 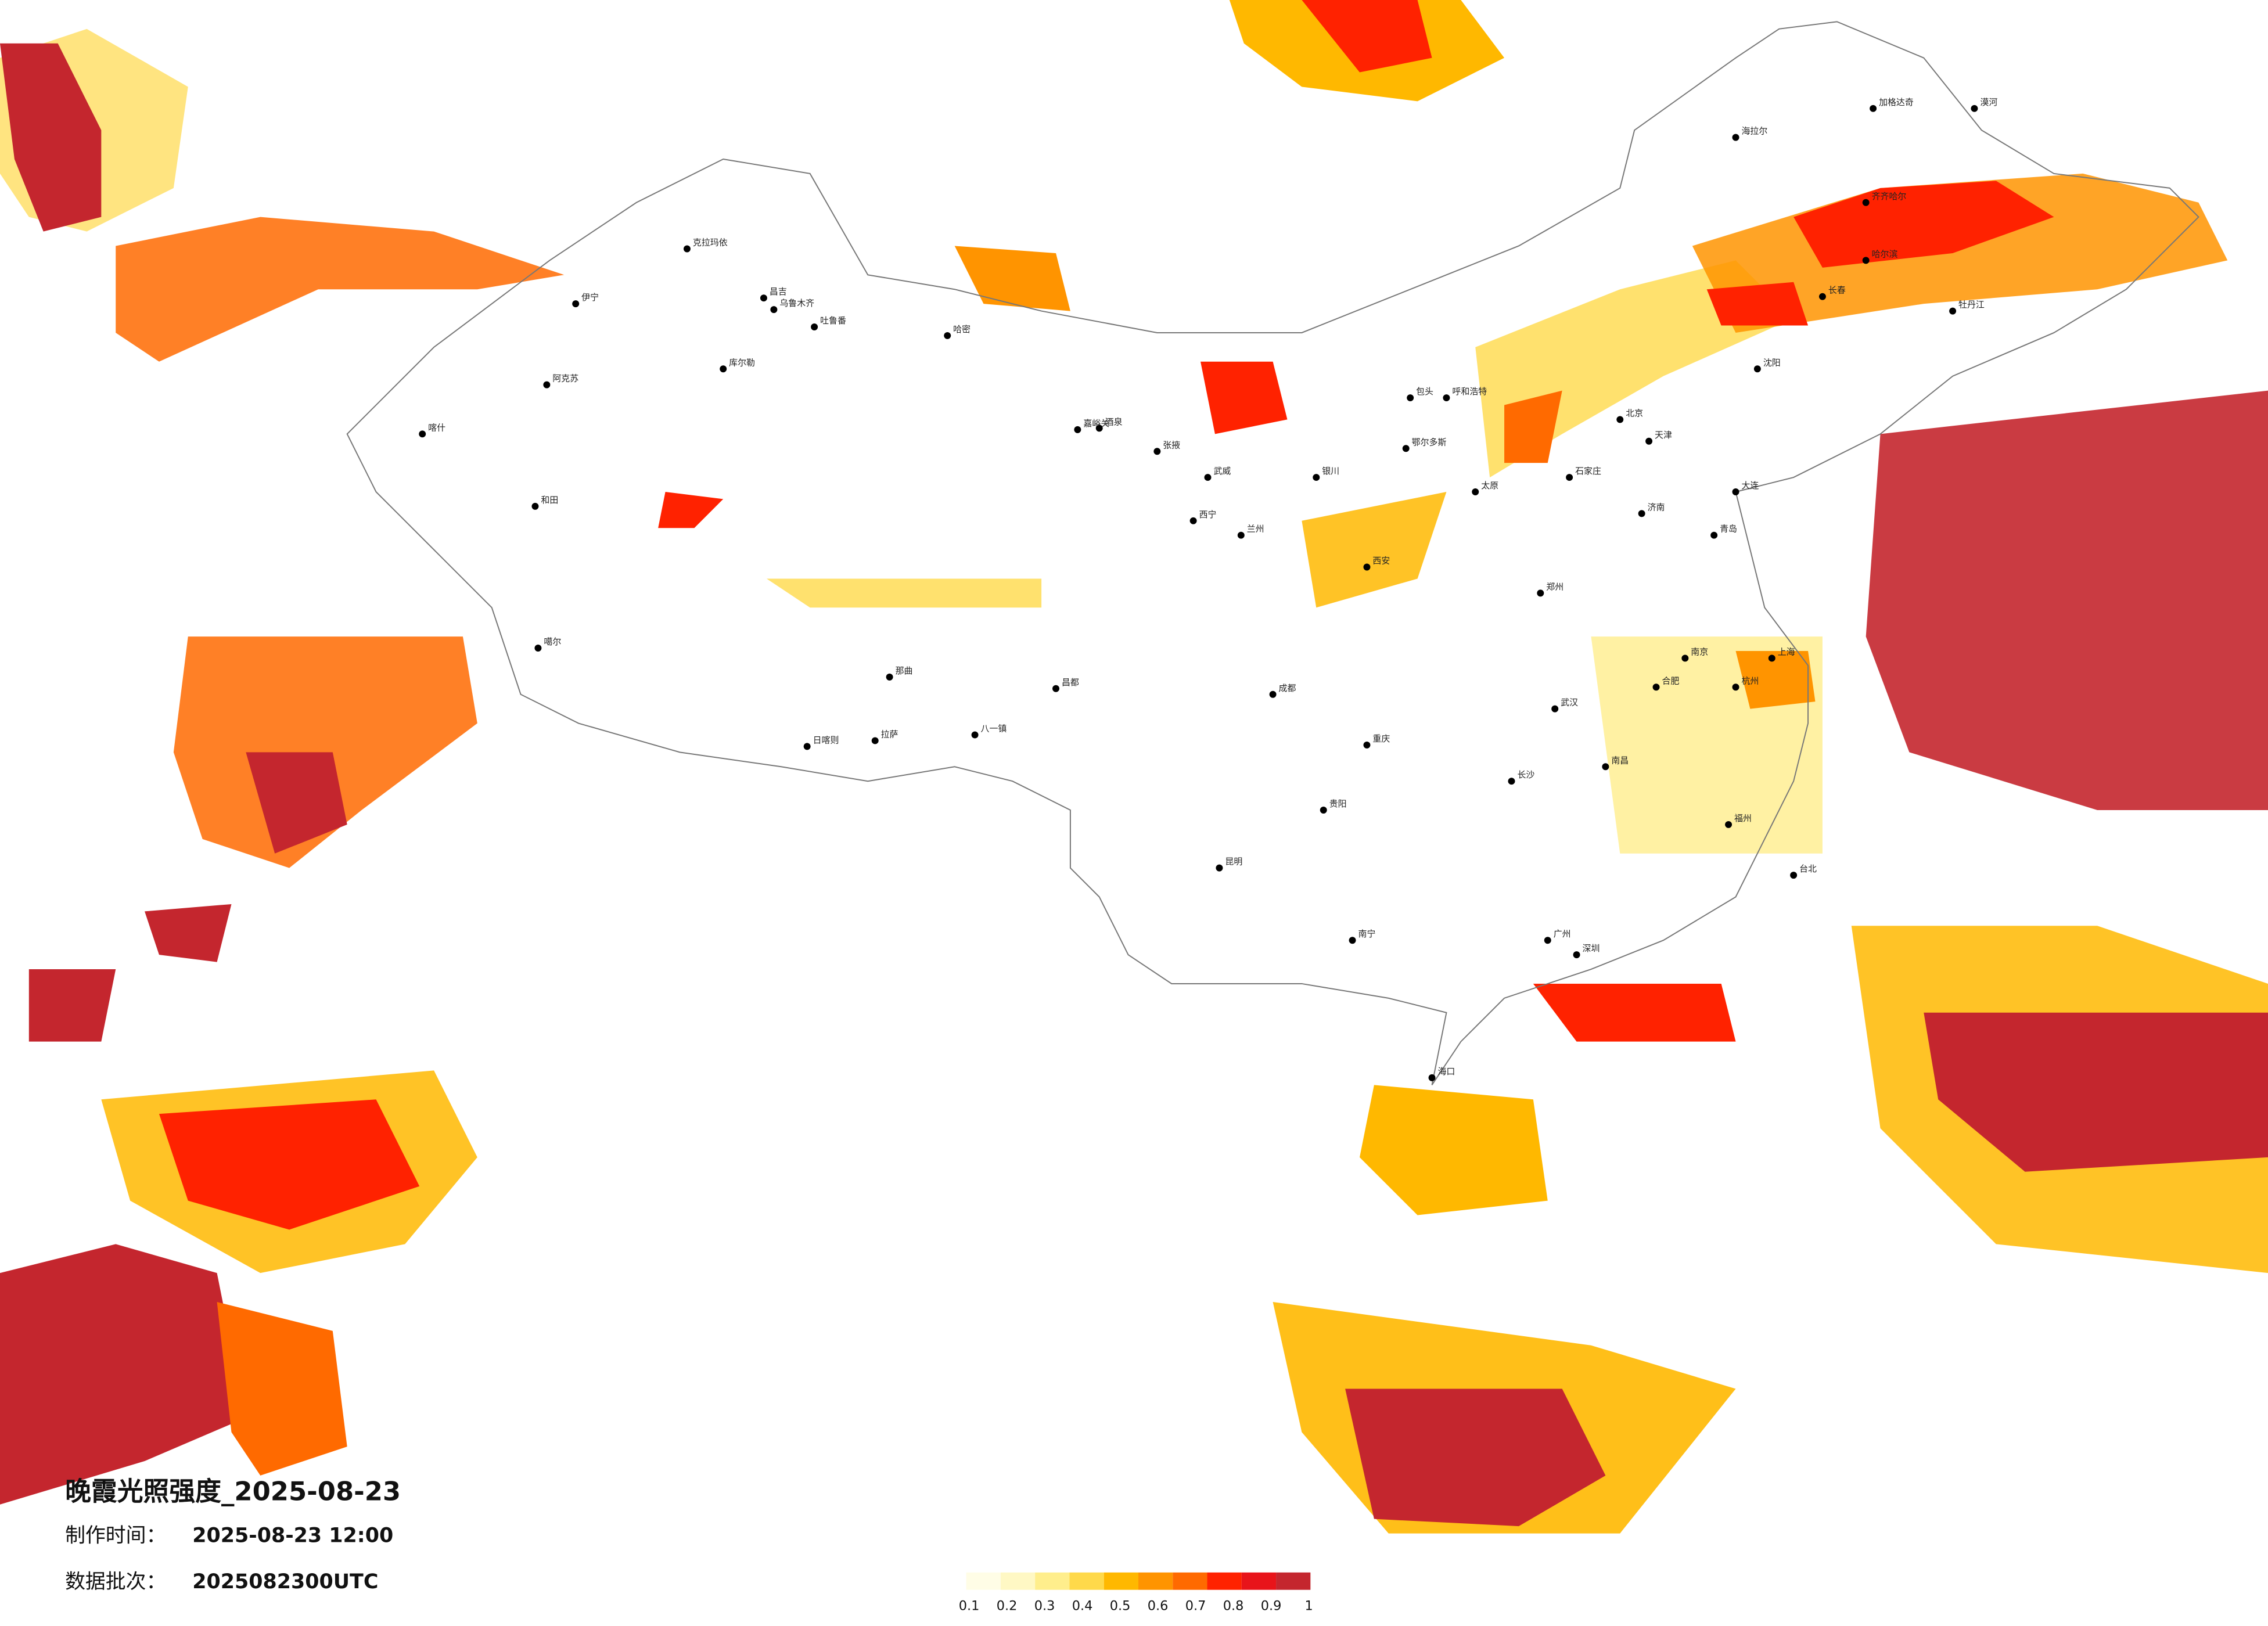 What do you see at coordinates (1656, 507) in the screenshot?
I see `city-label: 济南` at bounding box center [1656, 507].